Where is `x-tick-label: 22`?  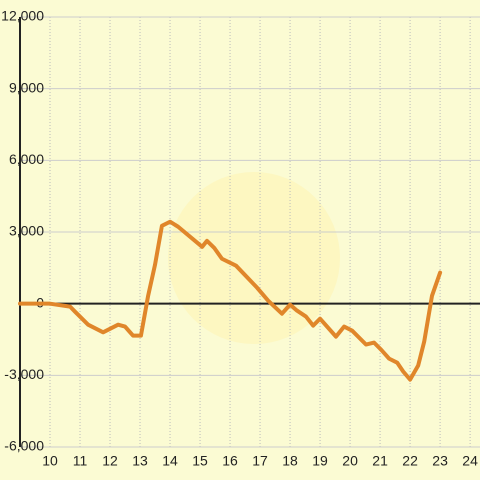 x-tick-label: 22 is located at coordinates (410, 461).